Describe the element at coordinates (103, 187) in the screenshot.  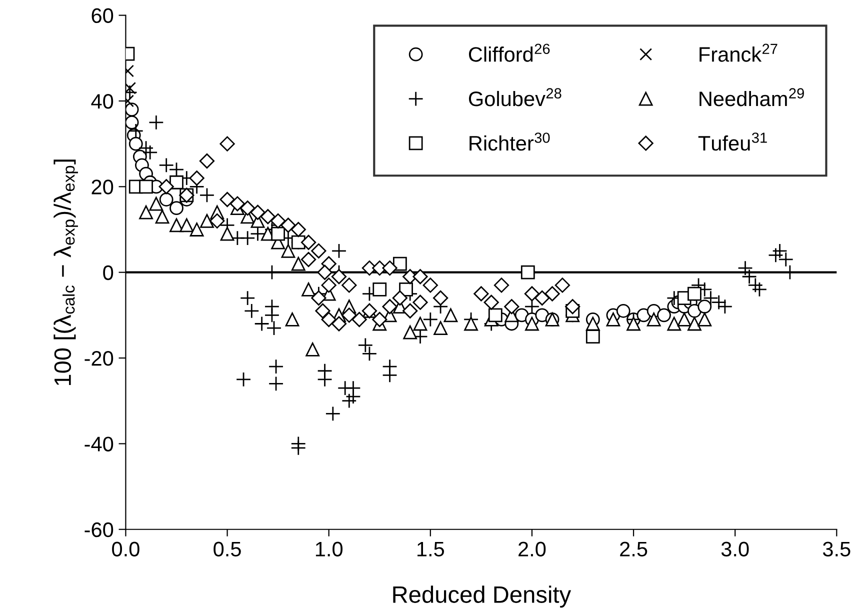
I see `y-tick-label: 20` at that location.